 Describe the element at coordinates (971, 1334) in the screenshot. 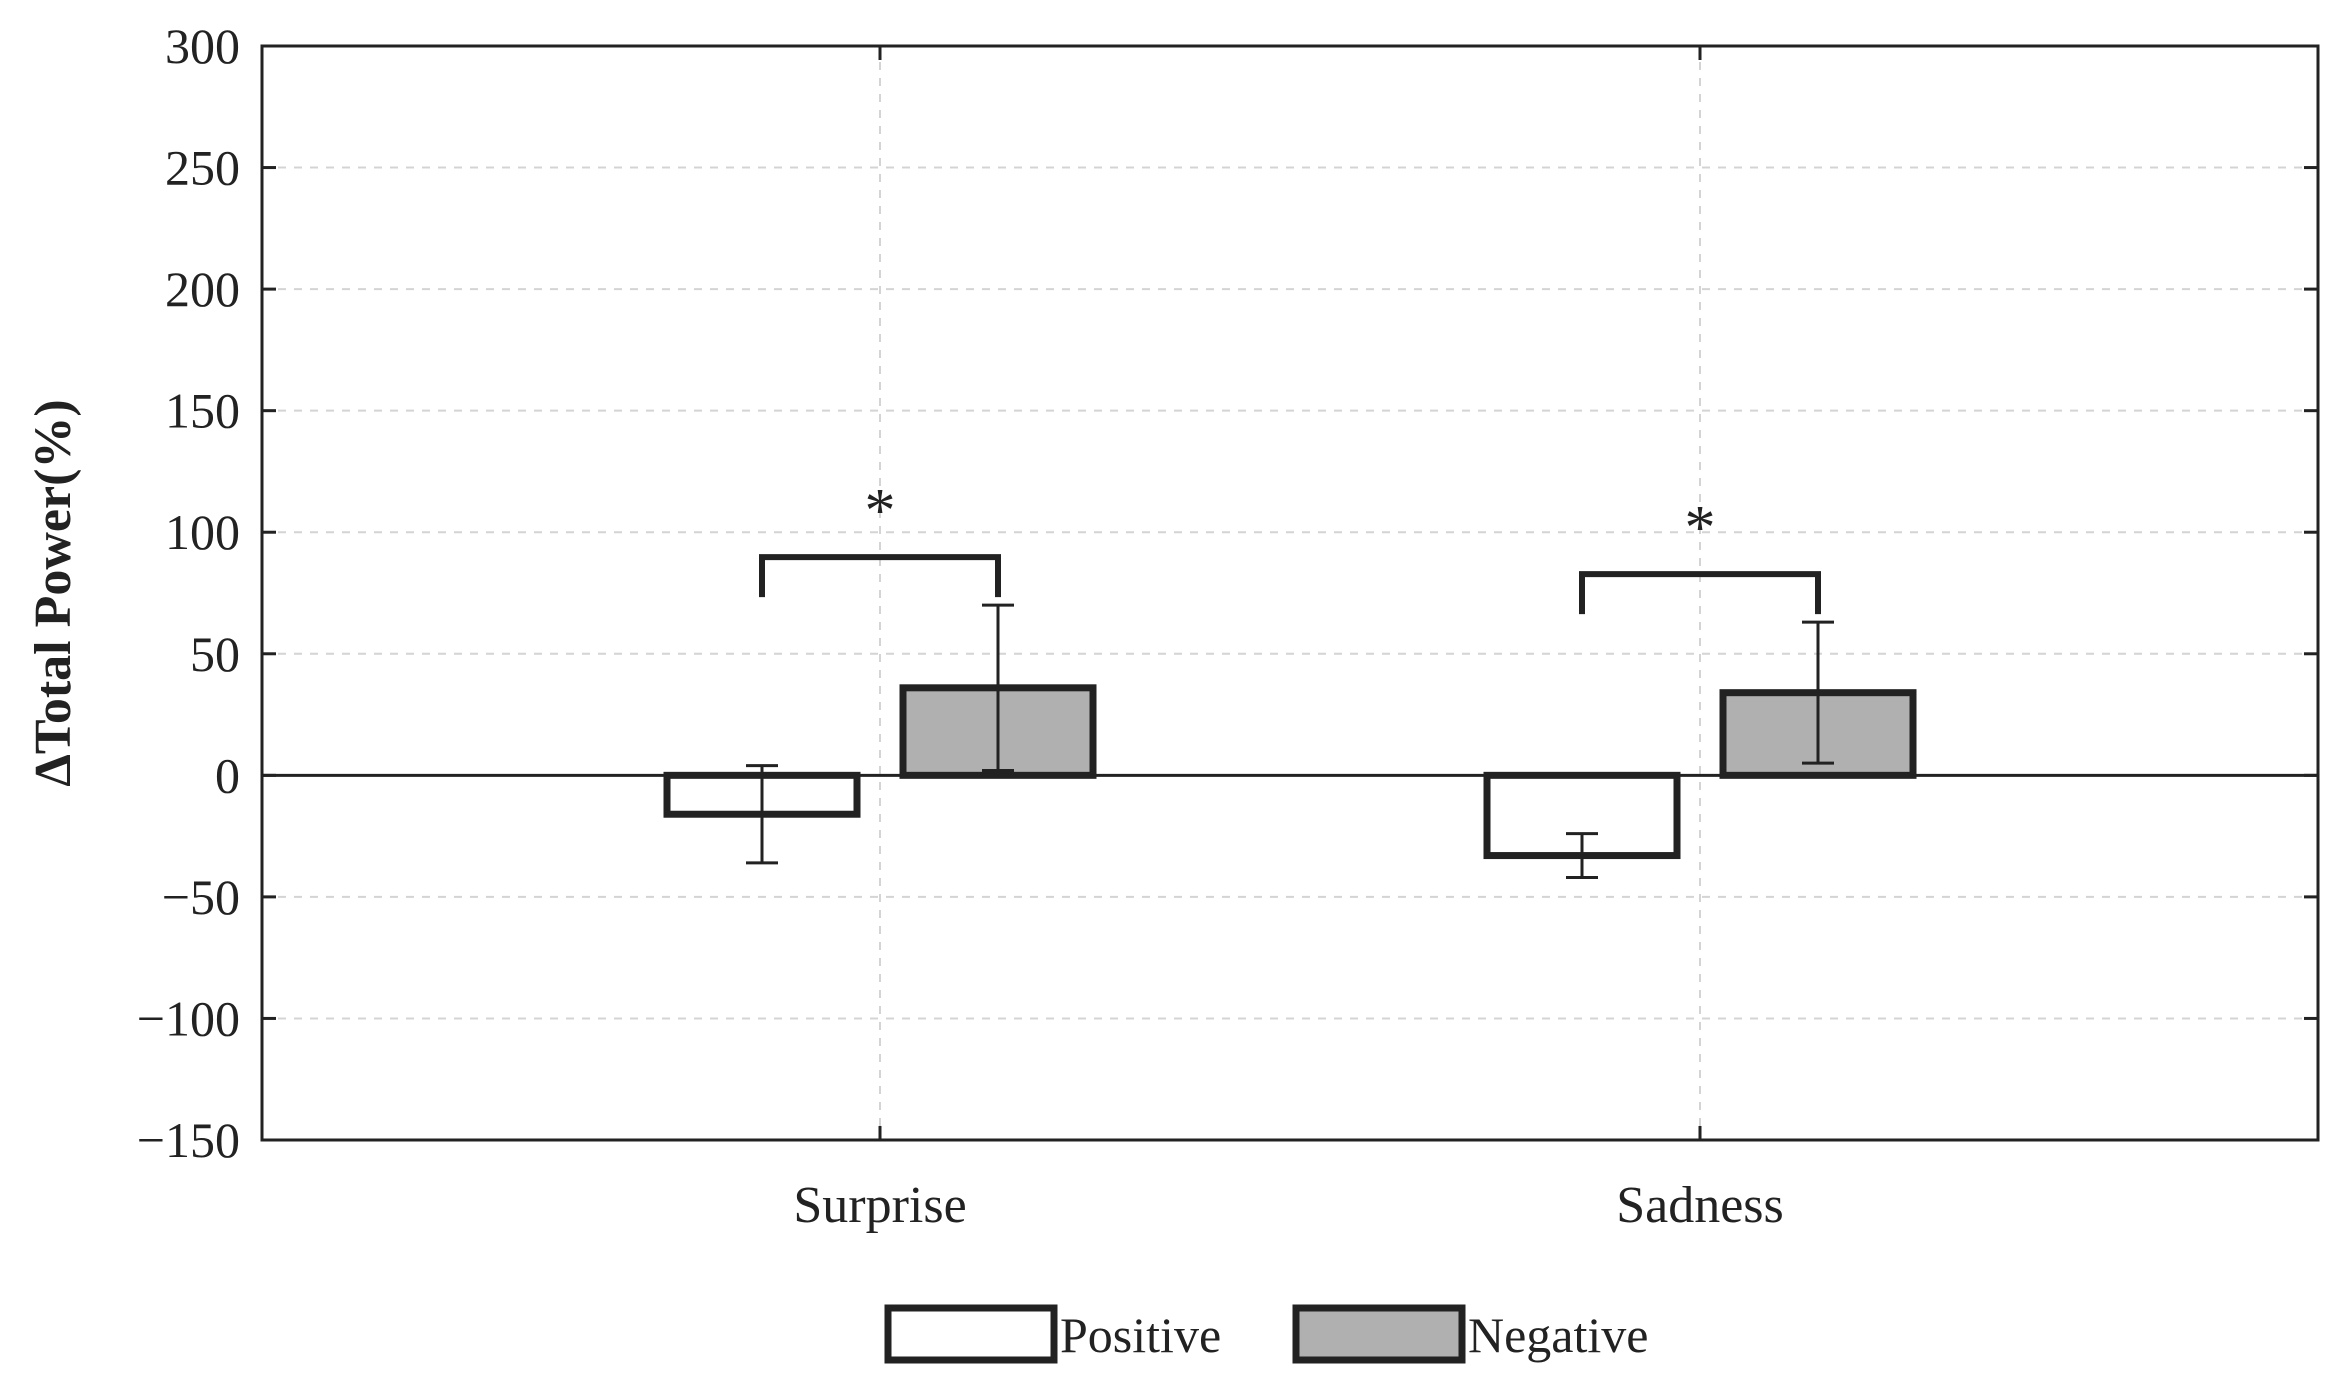

I see `legend-swatch-positive` at that location.